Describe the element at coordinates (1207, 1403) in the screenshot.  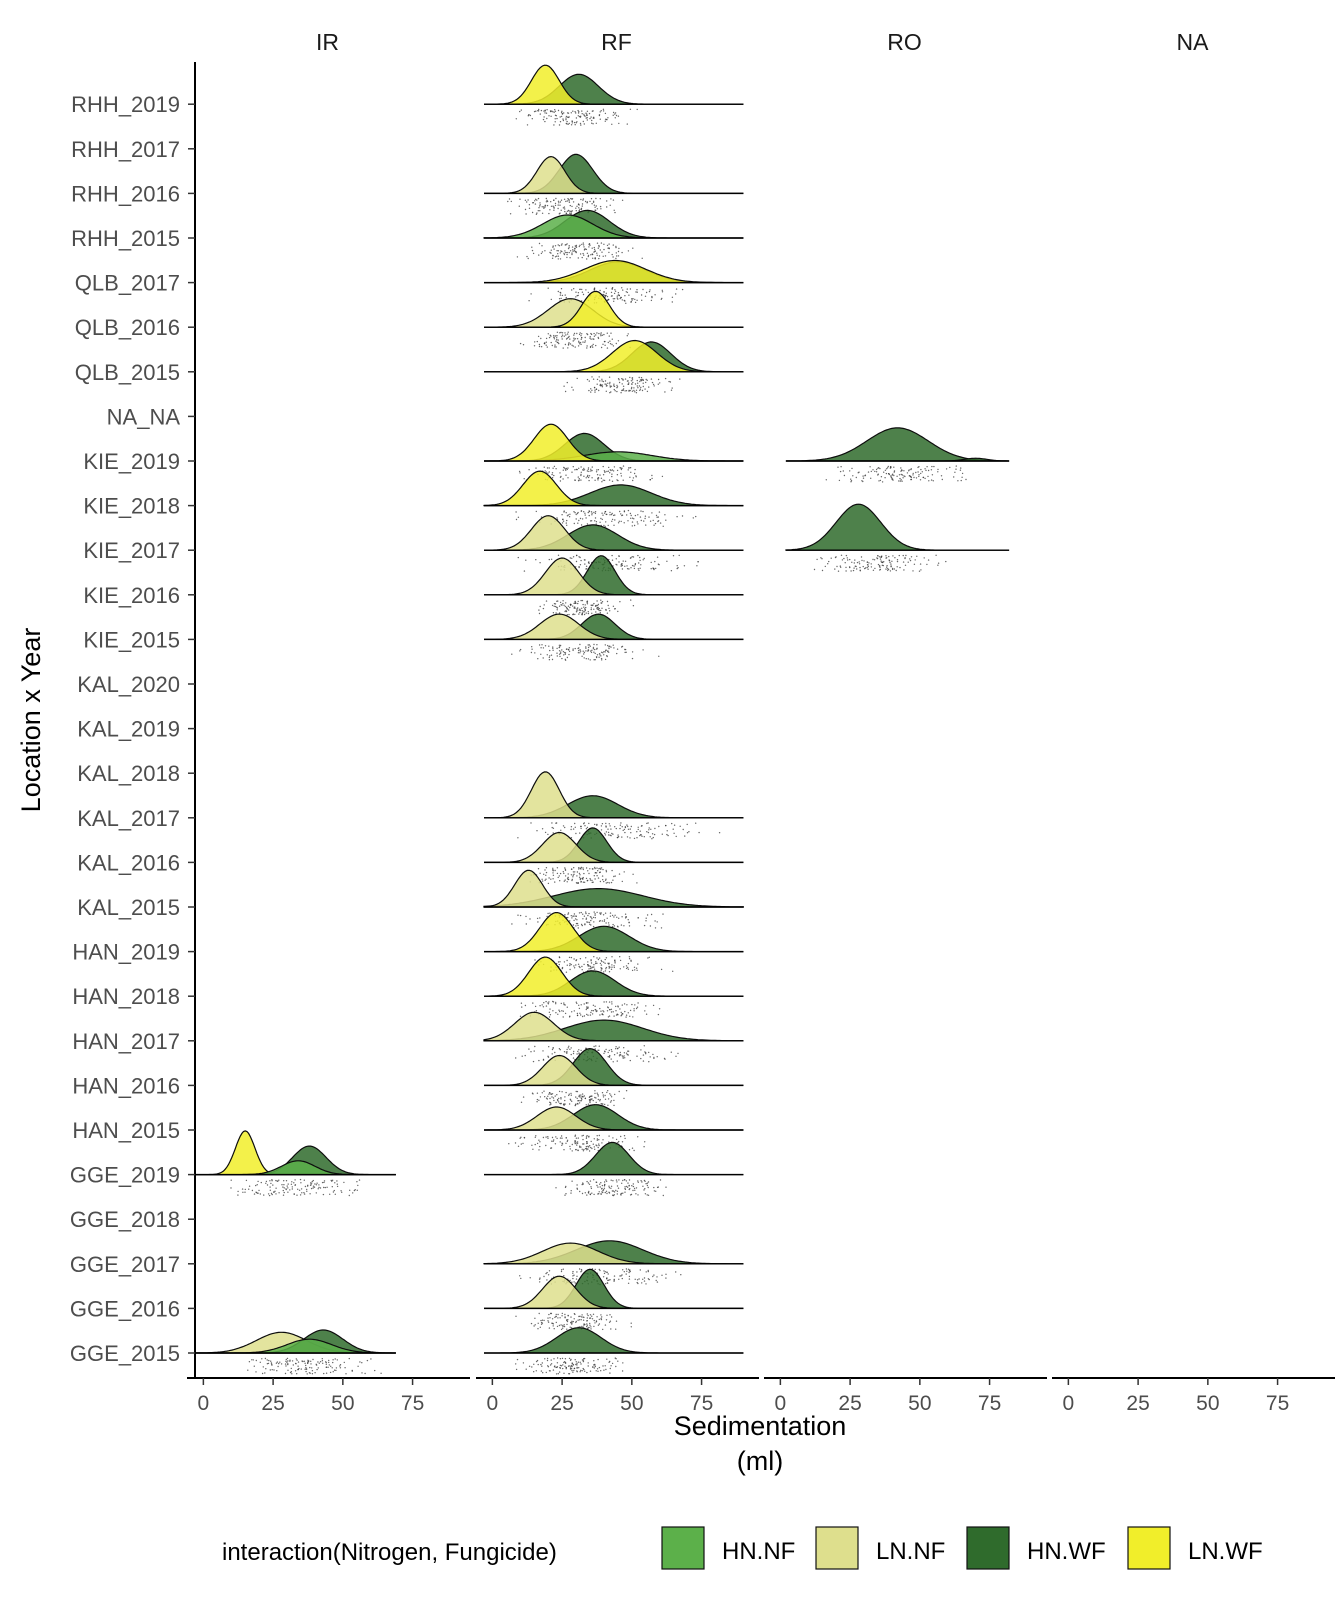
I see `x-tick-label: 50` at that location.